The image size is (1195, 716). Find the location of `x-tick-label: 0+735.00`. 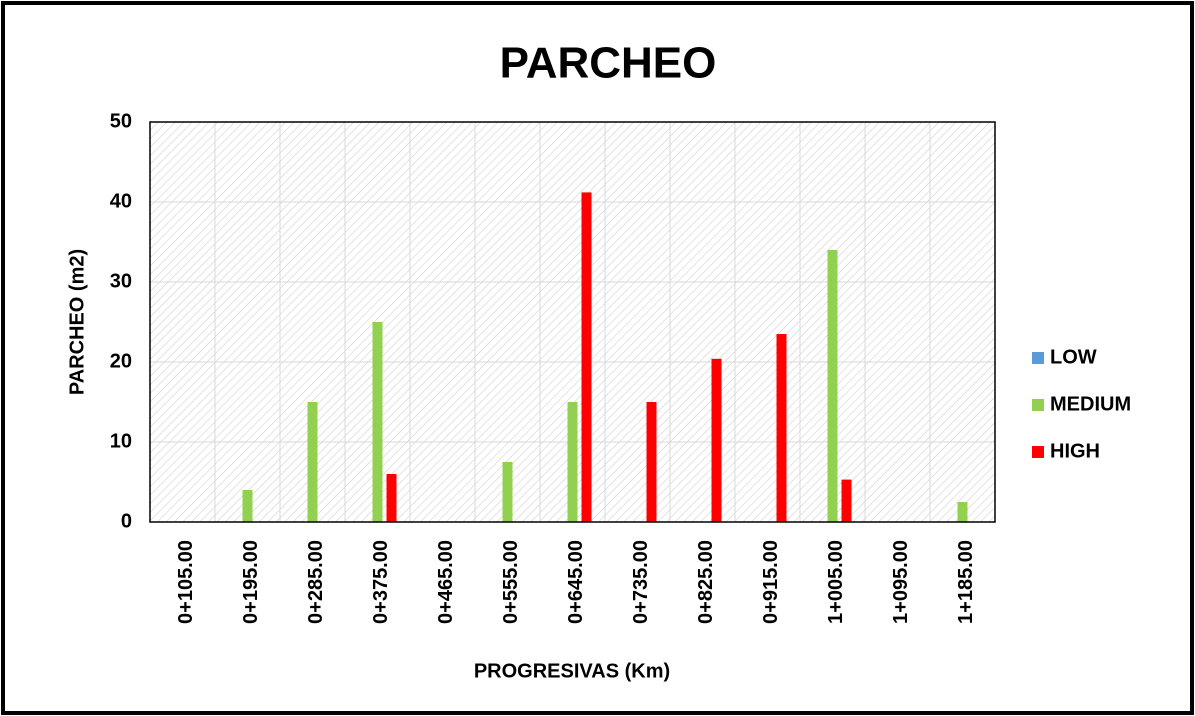

x-tick-label: 0+735.00 is located at coordinates (641, 582).